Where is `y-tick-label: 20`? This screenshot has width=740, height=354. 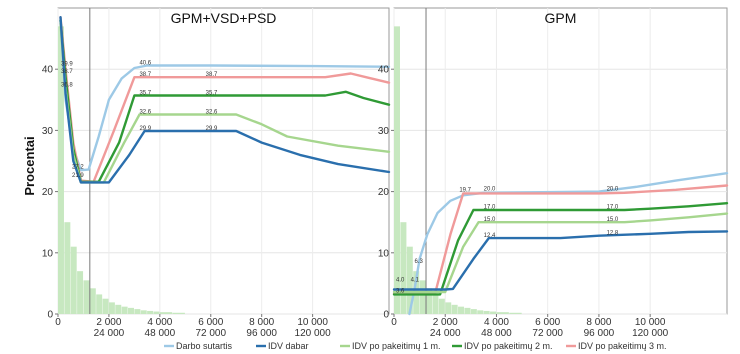 y-tick-label: 20 is located at coordinates (384, 192).